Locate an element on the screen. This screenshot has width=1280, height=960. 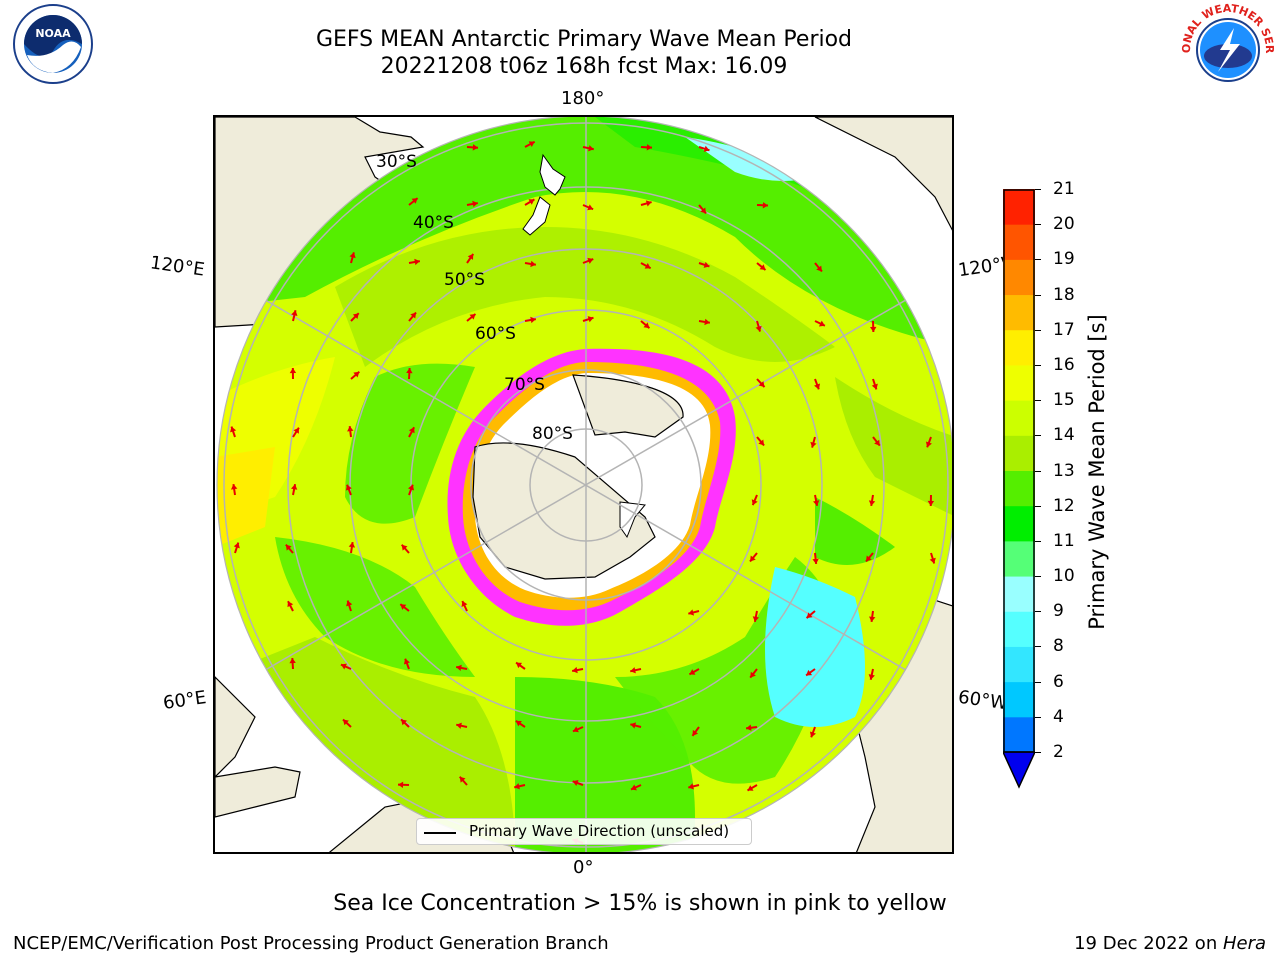
colorbar-tick-label: 17 is located at coordinates (1064, 329).